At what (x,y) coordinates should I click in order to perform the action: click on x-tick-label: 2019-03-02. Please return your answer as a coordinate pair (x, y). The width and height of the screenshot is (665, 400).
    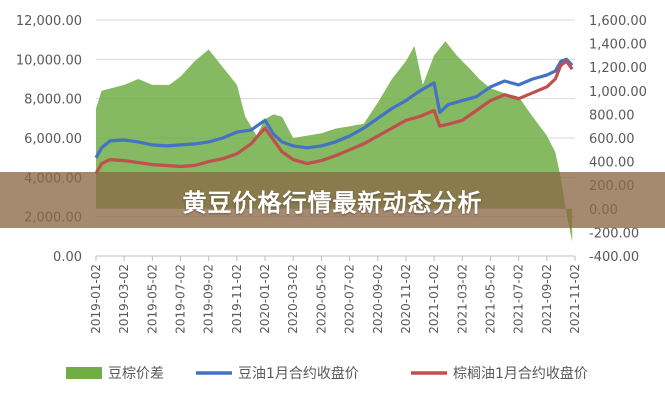
    Looking at the image, I should click on (124, 299).